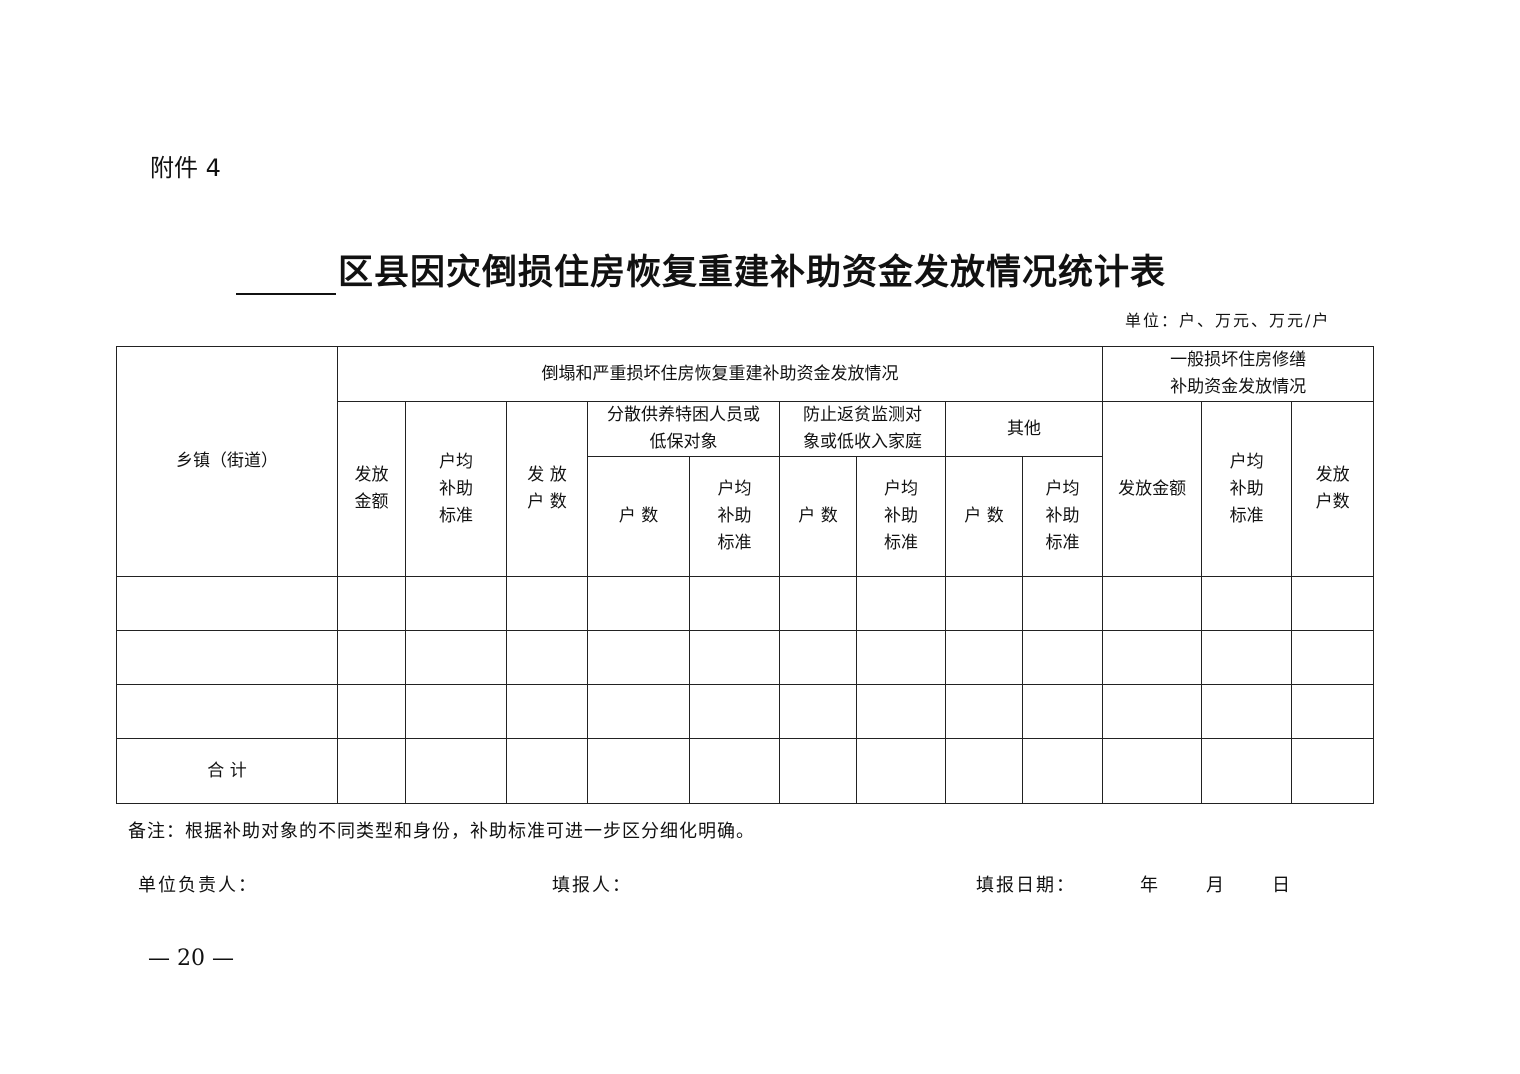  What do you see at coordinates (752, 272) in the screenshot?
I see `title-text: 区县因灾倒损住房恢复重建补助资金发放情况统计表` at bounding box center [752, 272].